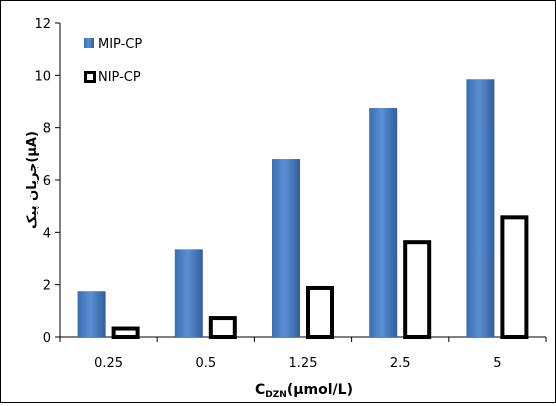  Describe the element at coordinates (42, 24) in the screenshot. I see `y-tick-label: 12` at that location.